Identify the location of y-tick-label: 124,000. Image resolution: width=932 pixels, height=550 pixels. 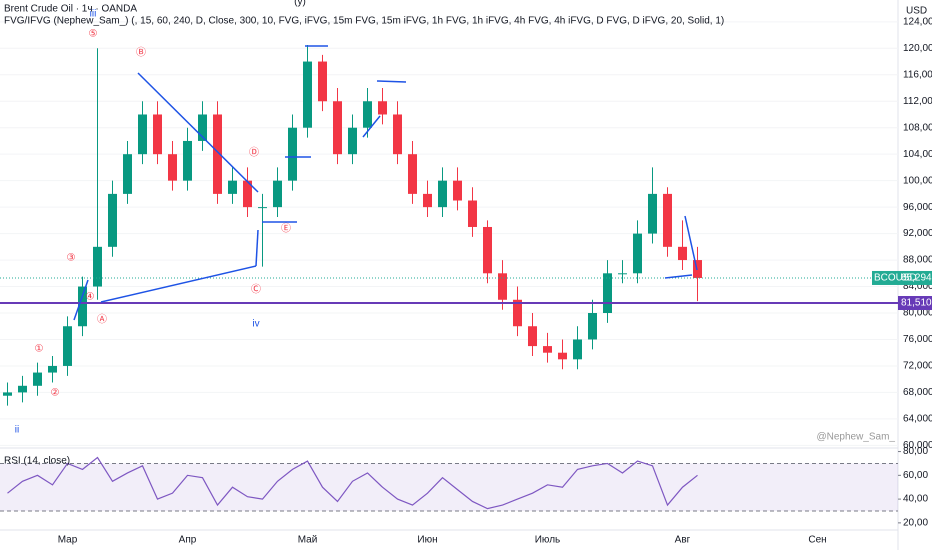
(917, 21).